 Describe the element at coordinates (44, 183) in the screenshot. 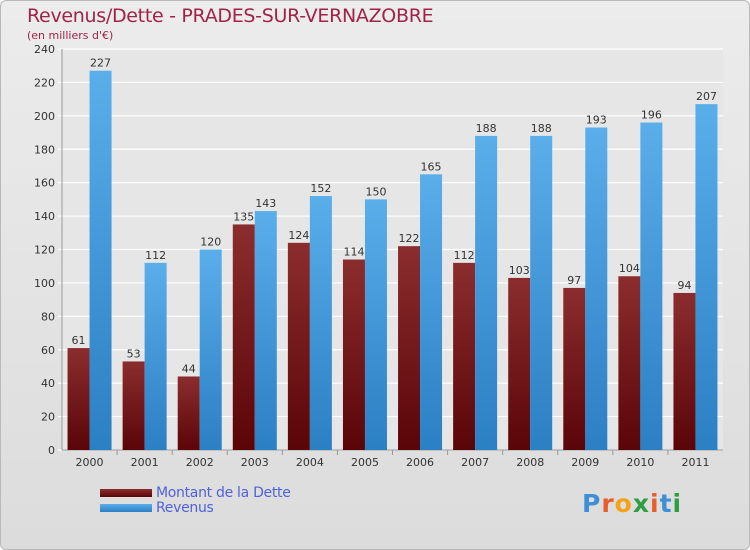

I see `y-tick-label: 160` at that location.